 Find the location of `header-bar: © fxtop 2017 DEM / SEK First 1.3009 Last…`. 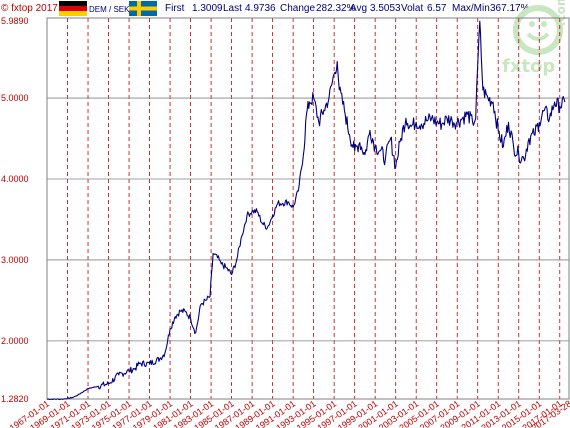

header-bar: © fxtop 2017 DEM / SEK First 1.3009 Last… is located at coordinates (285, 9).